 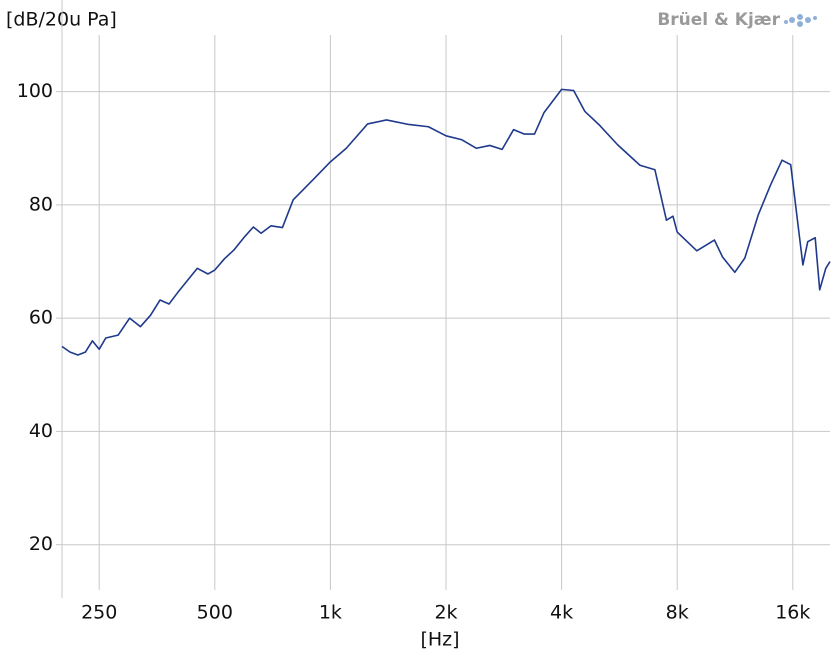 What do you see at coordinates (61, 20) in the screenshot?
I see `y-axis-label: [dB/20u Pa]` at bounding box center [61, 20].